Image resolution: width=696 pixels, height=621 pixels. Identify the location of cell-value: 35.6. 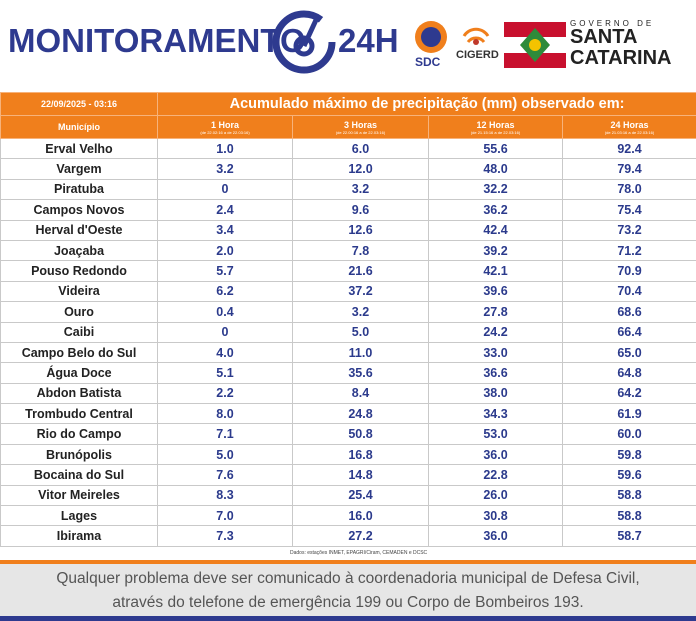
(360, 373).